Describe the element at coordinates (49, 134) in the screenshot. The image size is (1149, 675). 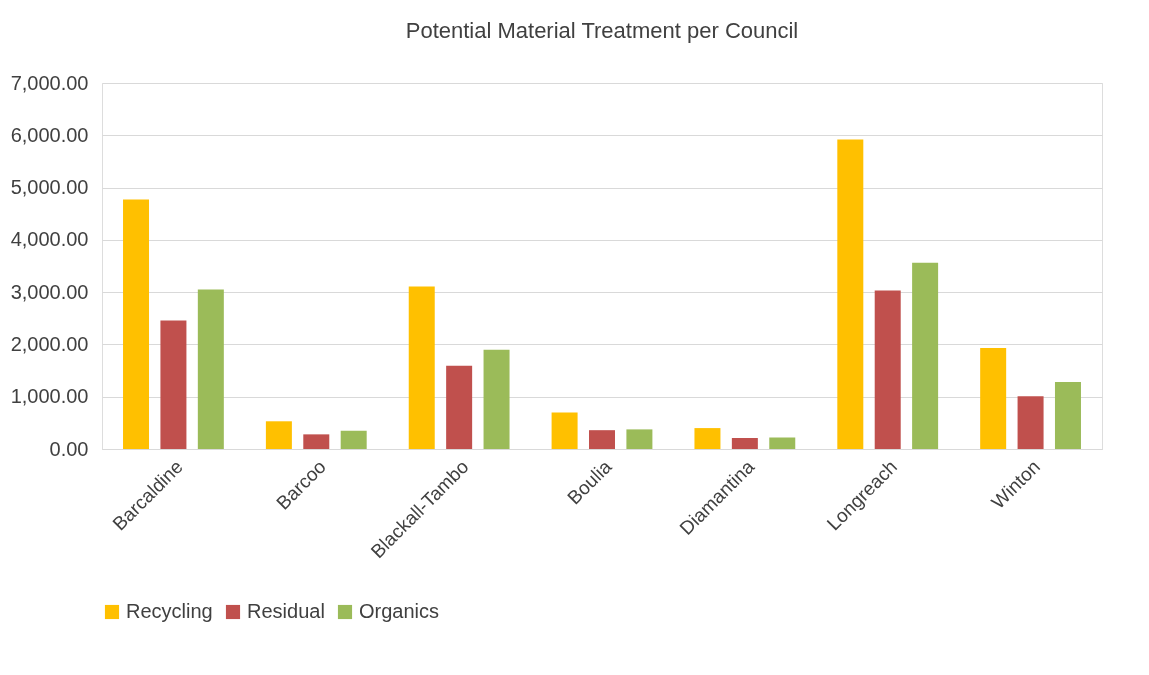
I see `y-tick-label: 6,000.00` at that location.